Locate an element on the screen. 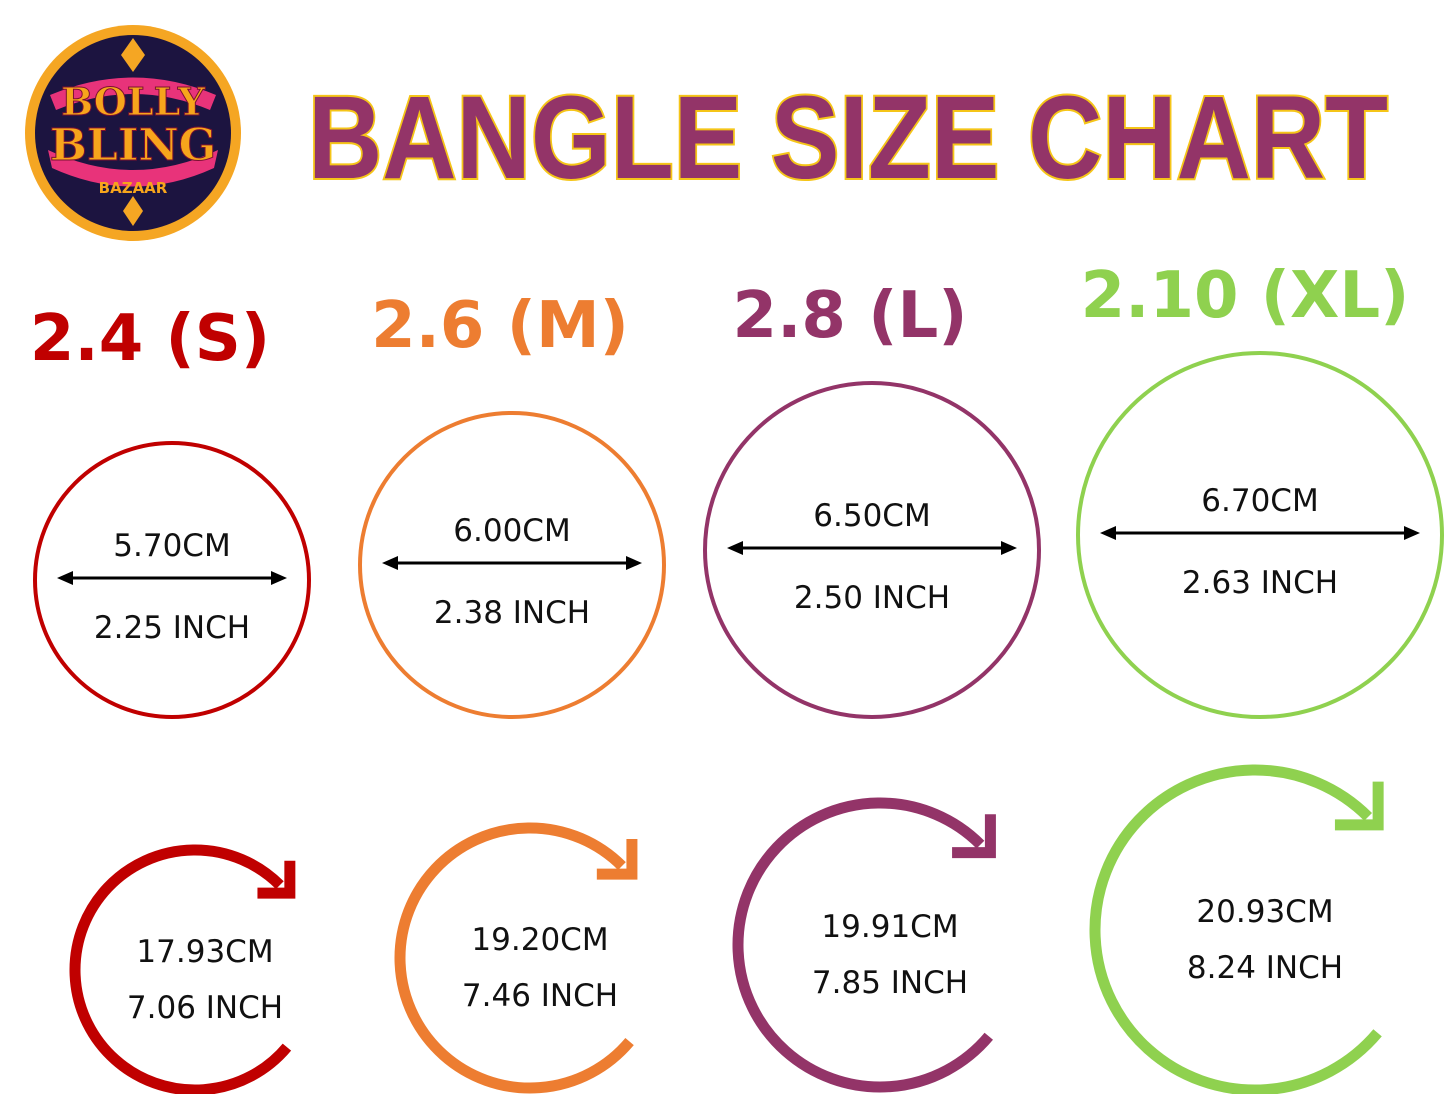 This screenshot has width=1445, height=1094. logo-text-bolly: BOLLY is located at coordinates (133, 101).